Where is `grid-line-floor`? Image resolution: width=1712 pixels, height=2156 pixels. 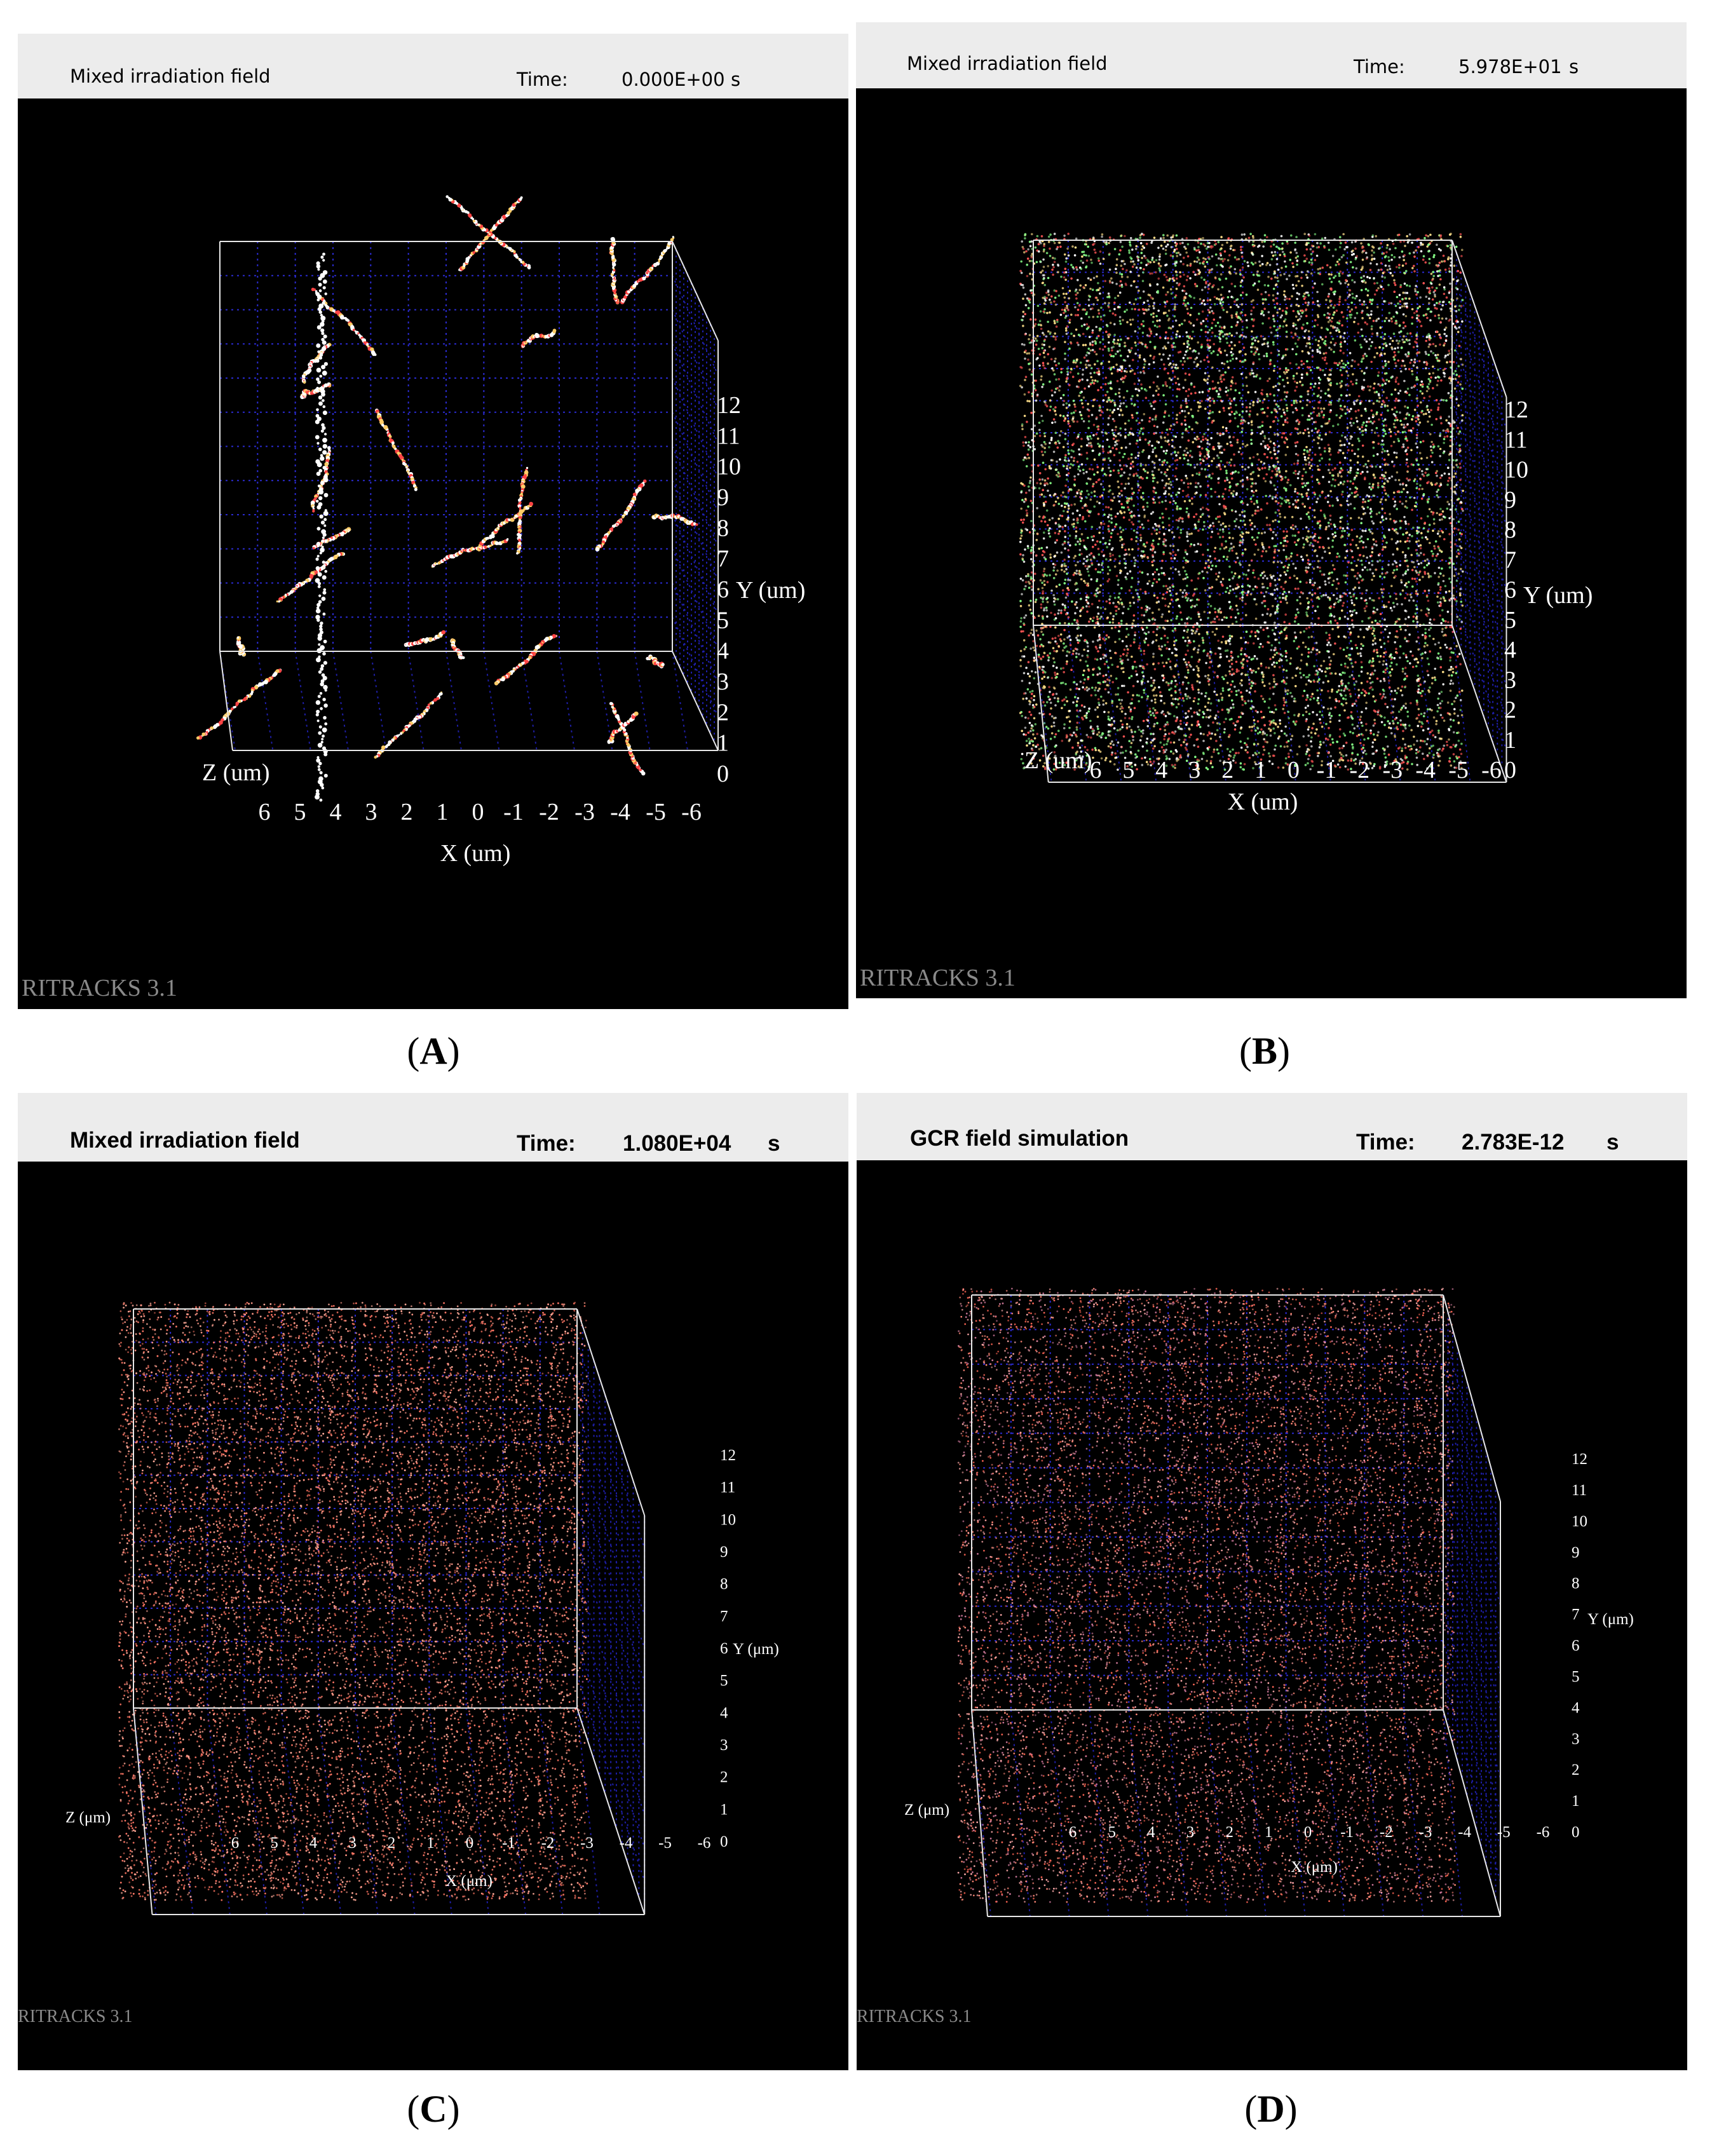
grid-line-floor is located at coordinates (1461, 704).